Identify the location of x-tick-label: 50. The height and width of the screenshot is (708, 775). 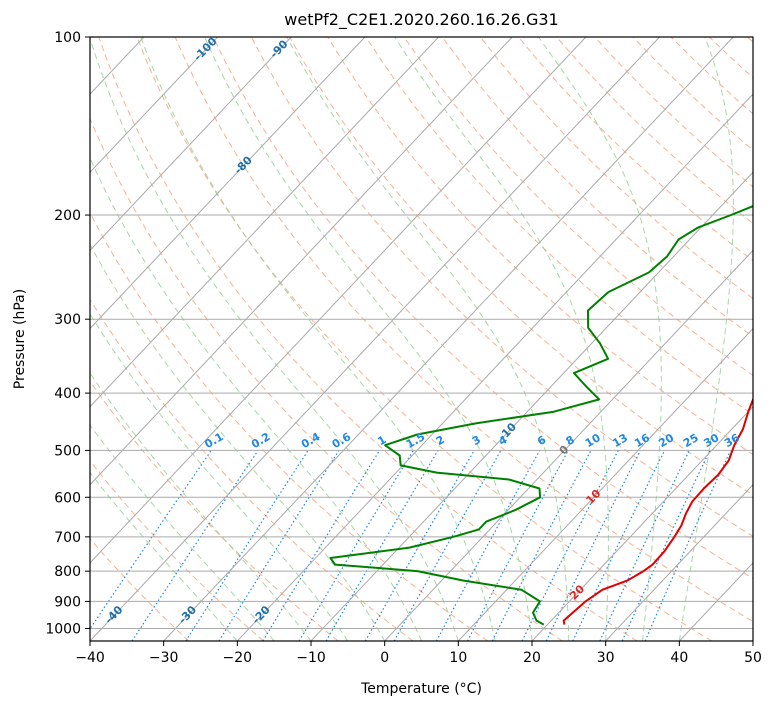
(753, 658).